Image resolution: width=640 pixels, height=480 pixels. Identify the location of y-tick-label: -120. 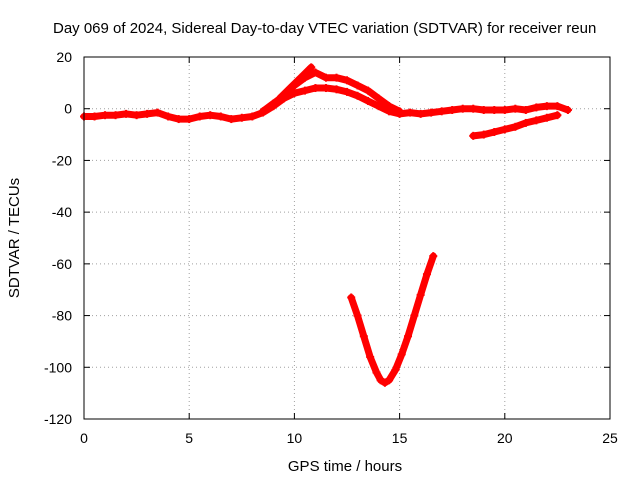
(58, 419).